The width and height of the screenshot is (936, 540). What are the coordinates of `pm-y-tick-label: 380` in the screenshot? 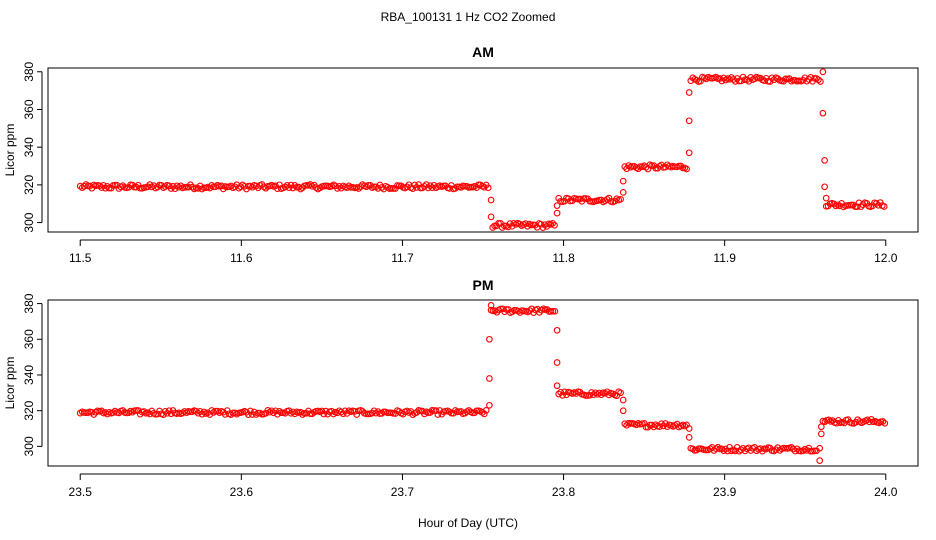 It's located at (29, 303).